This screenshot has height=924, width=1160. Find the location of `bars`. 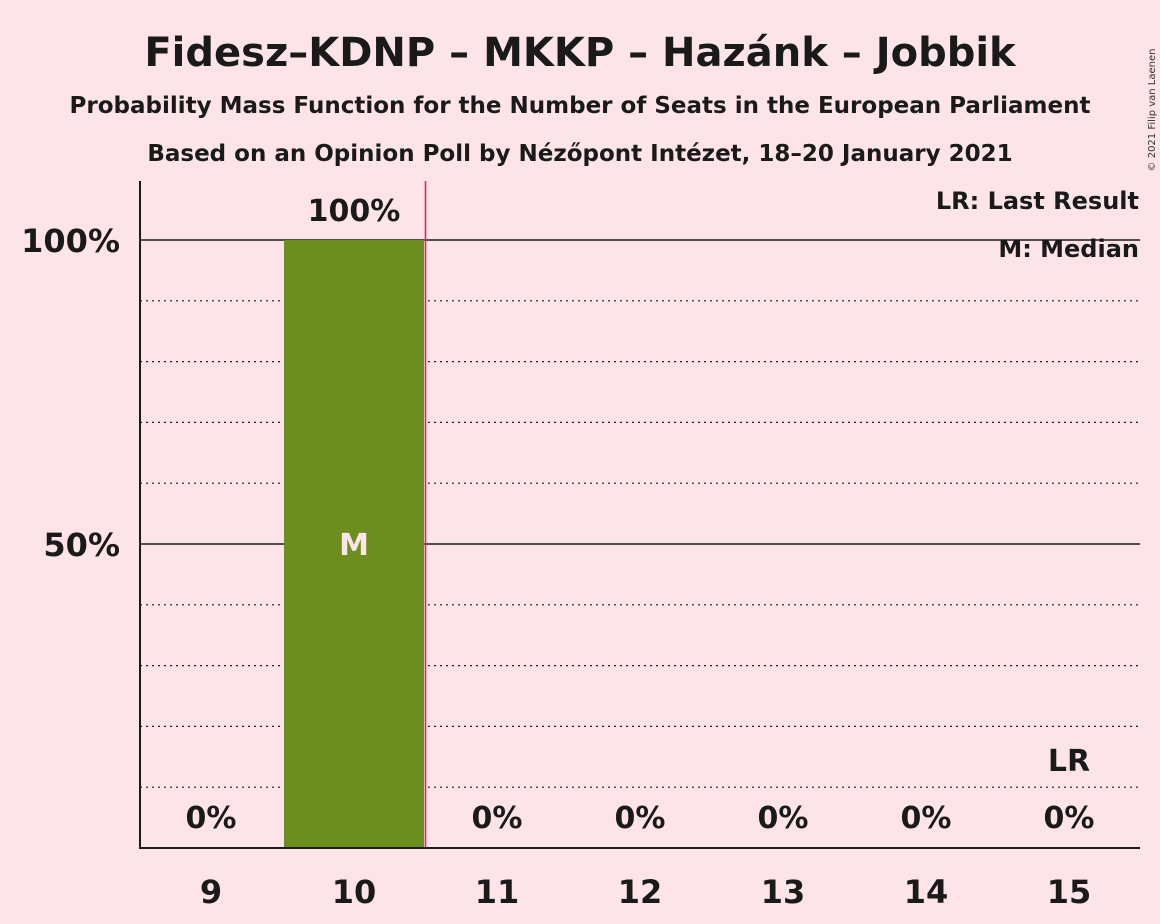

bars is located at coordinates (354, 544).